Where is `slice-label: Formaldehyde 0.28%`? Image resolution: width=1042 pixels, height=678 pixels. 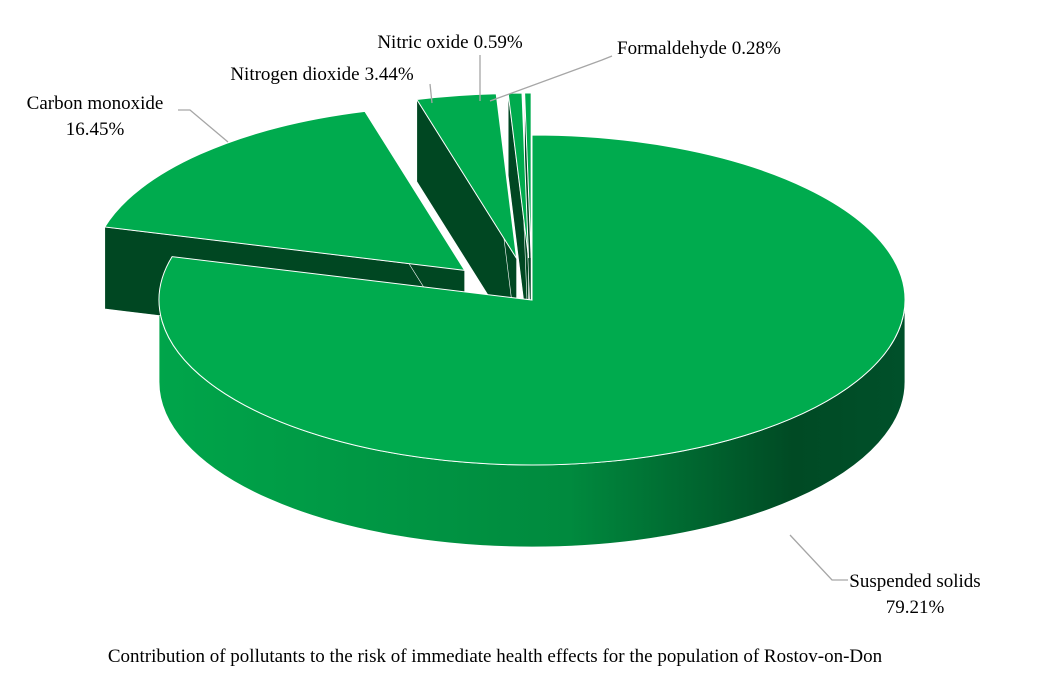
slice-label: Formaldehyde 0.28% is located at coordinates (699, 48).